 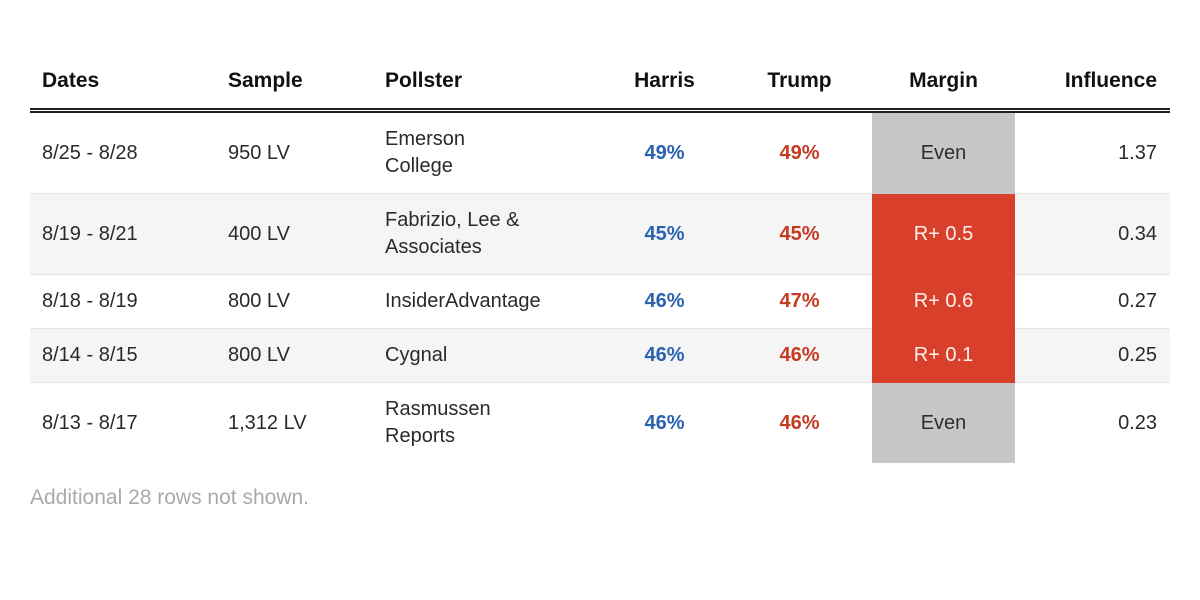 What do you see at coordinates (294, 84) in the screenshot?
I see `col-header-sample: Sample` at bounding box center [294, 84].